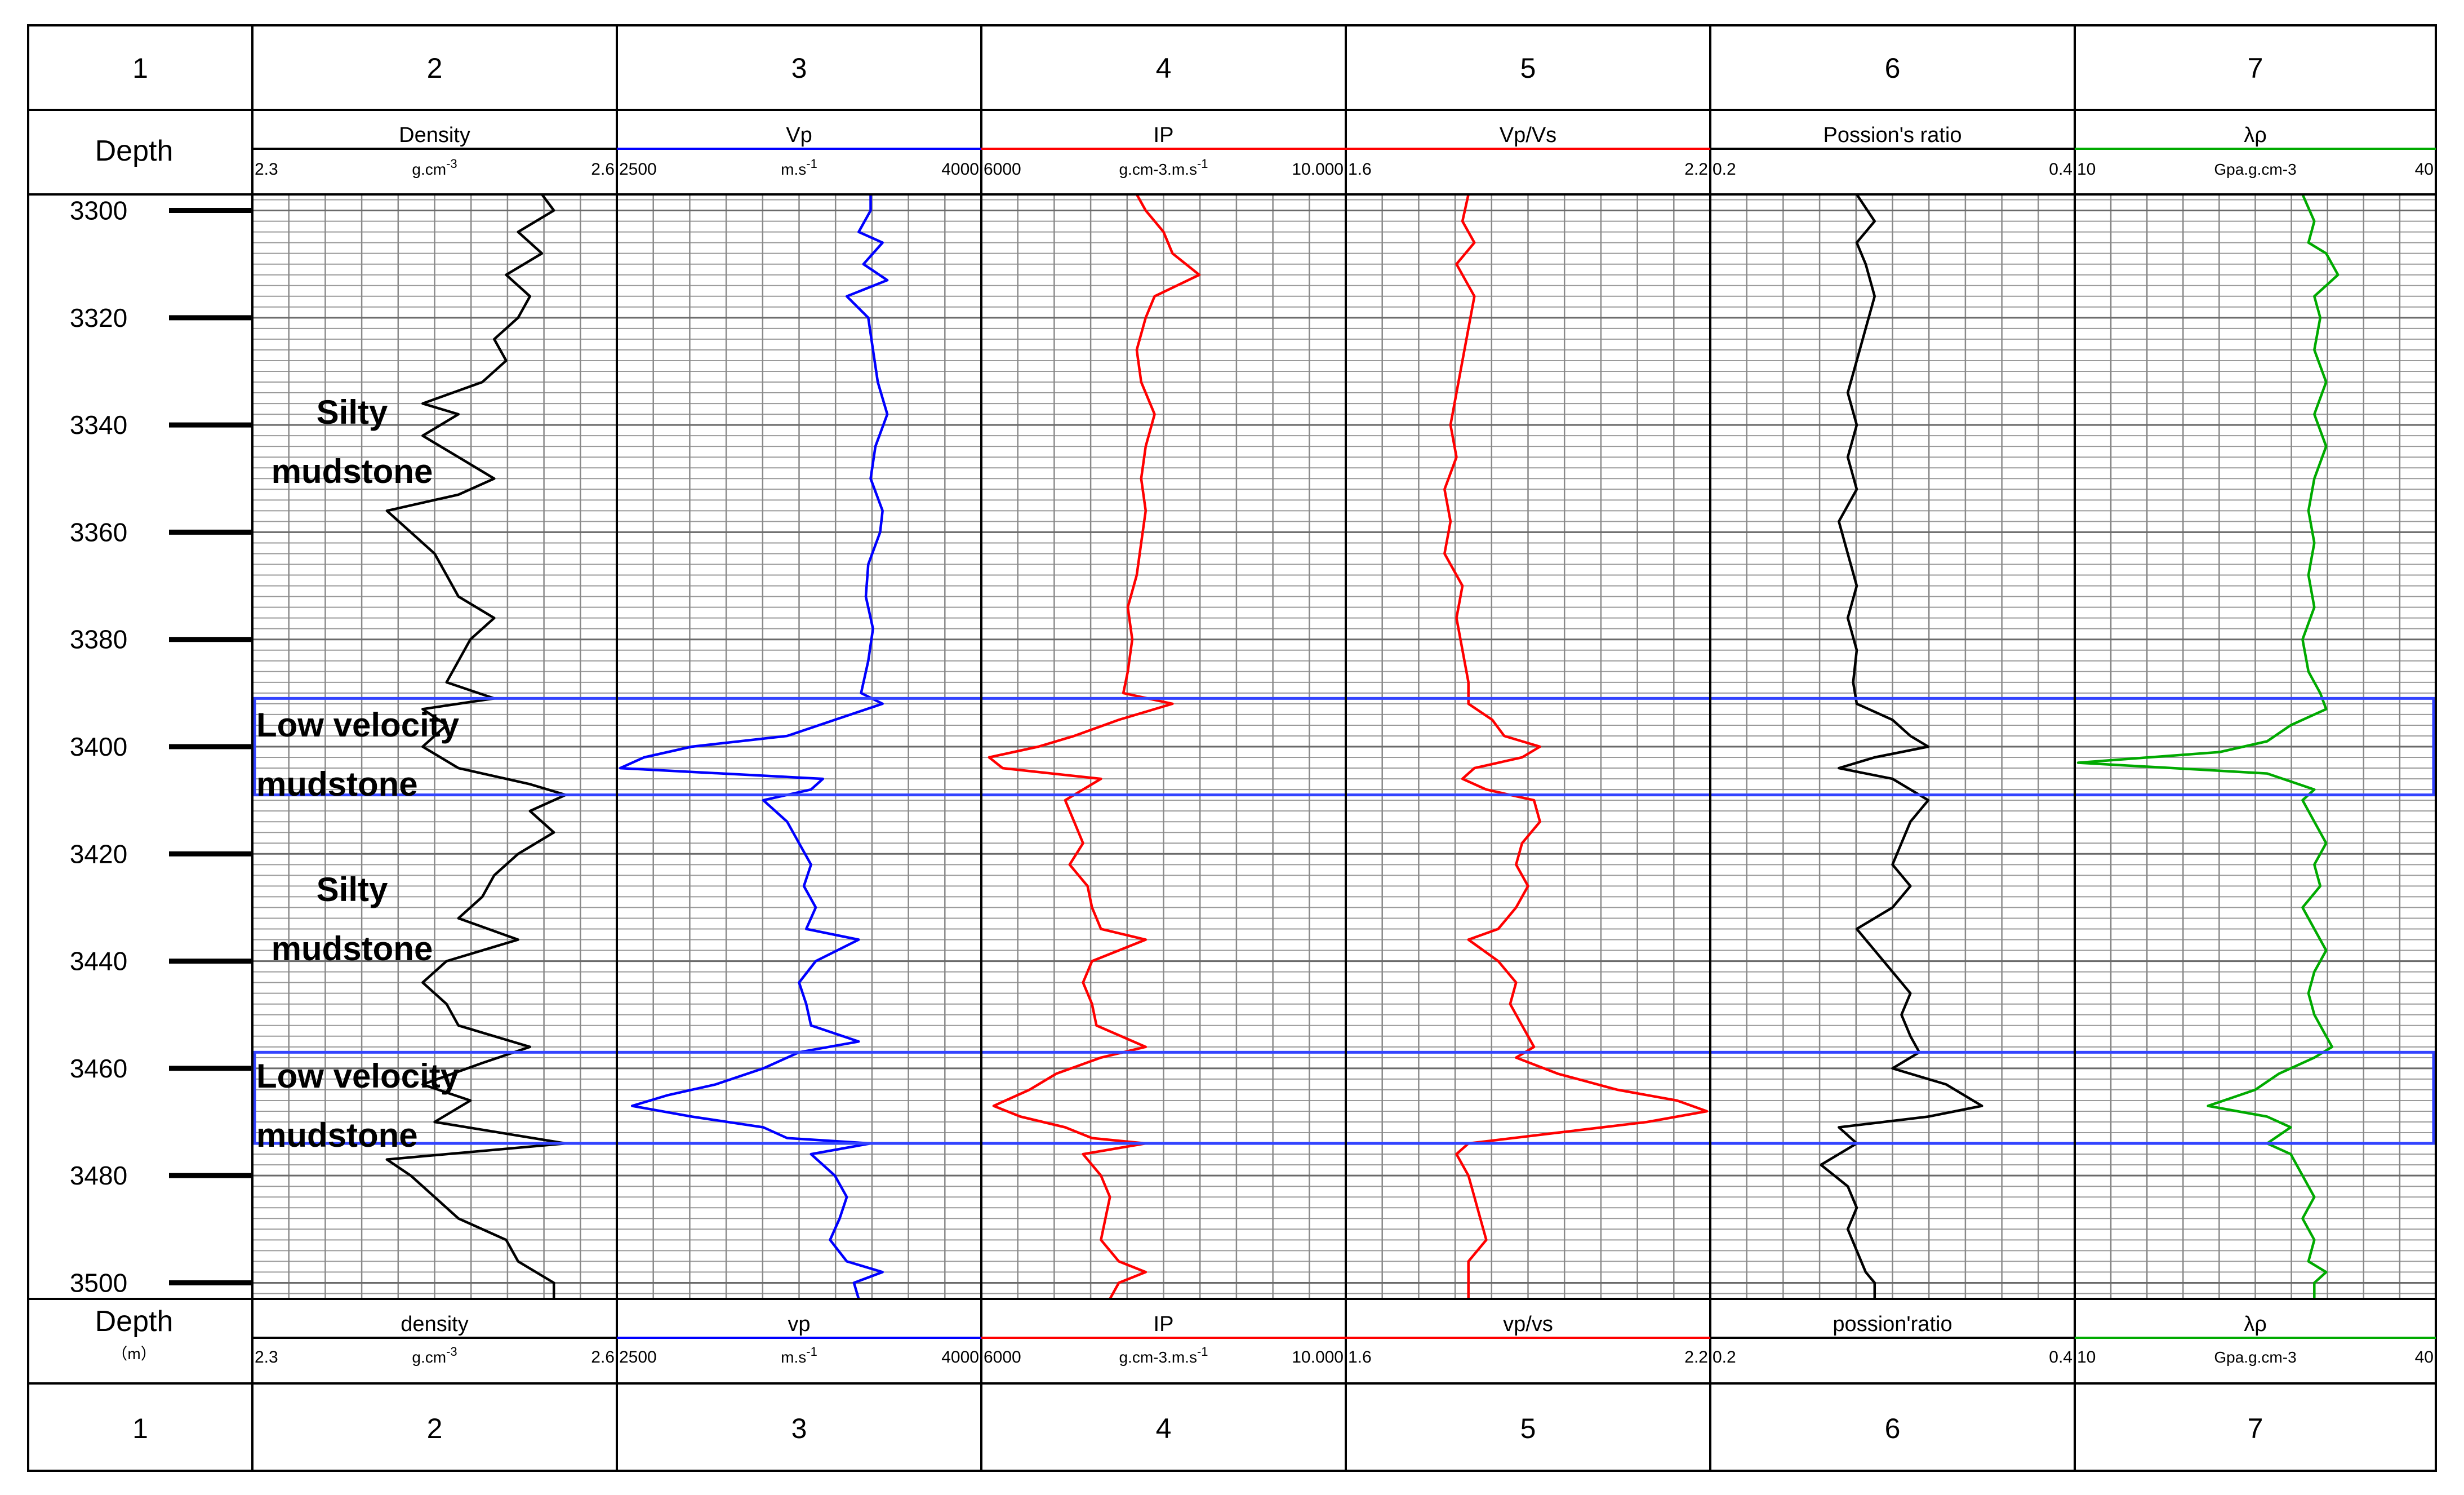 Image resolution: width=2464 pixels, height=1495 pixels. What do you see at coordinates (2255, 68) in the screenshot?
I see `column-number-top: 7` at bounding box center [2255, 68].